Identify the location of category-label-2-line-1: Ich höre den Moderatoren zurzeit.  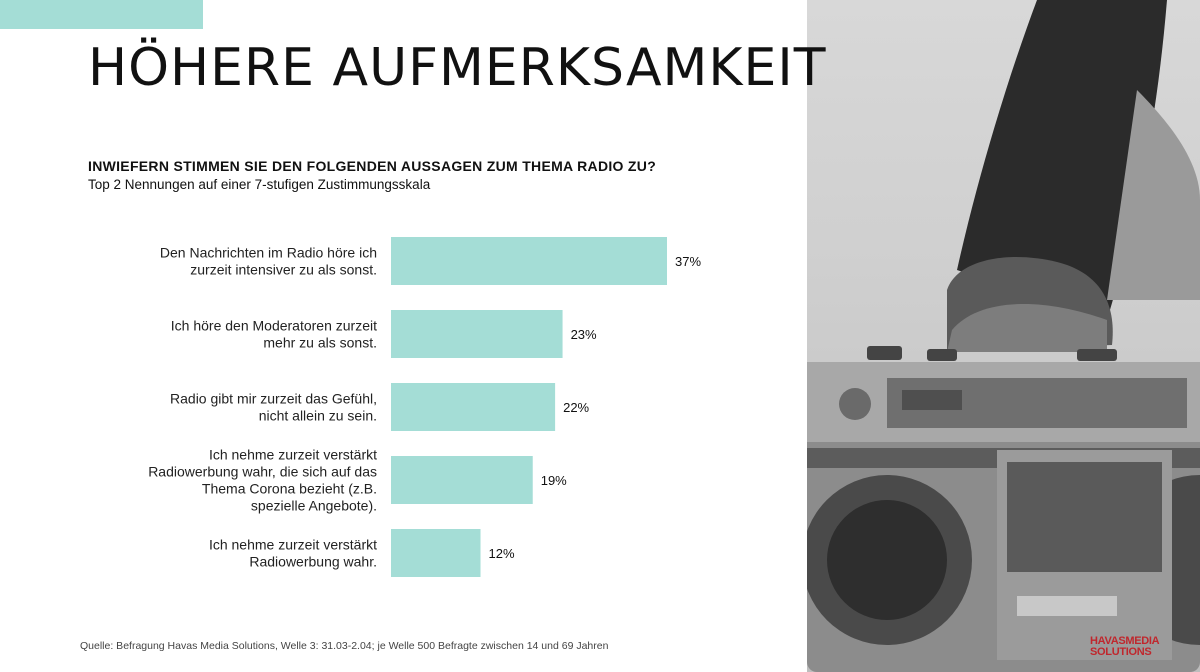
(274, 326).